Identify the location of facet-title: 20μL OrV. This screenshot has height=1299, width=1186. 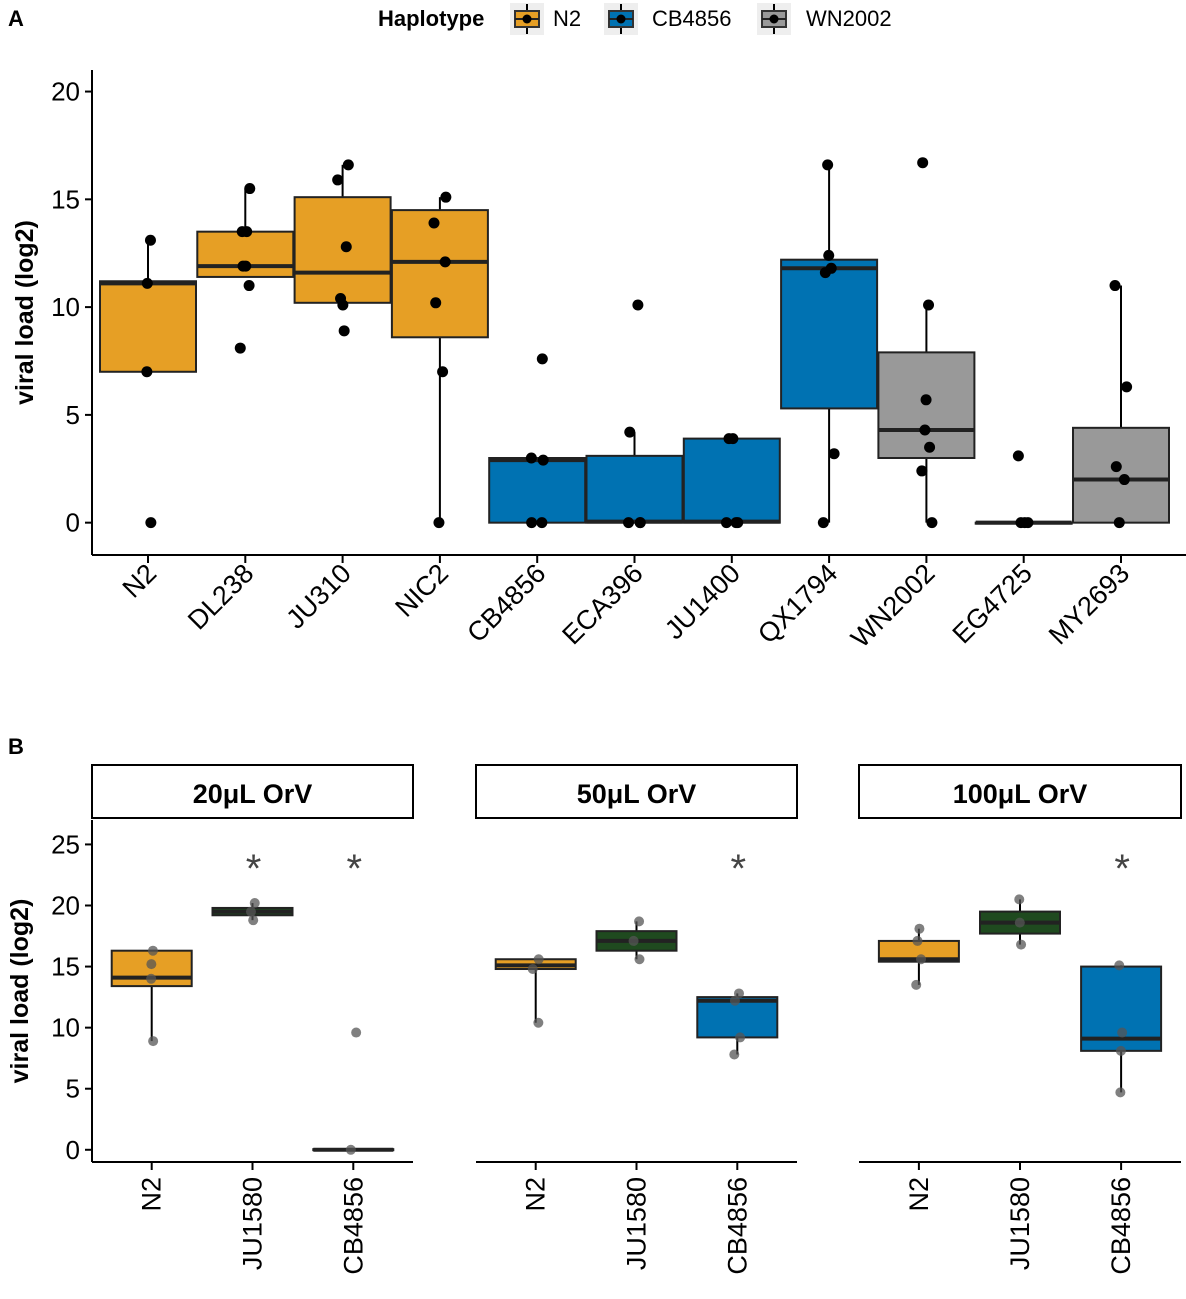
(253, 794).